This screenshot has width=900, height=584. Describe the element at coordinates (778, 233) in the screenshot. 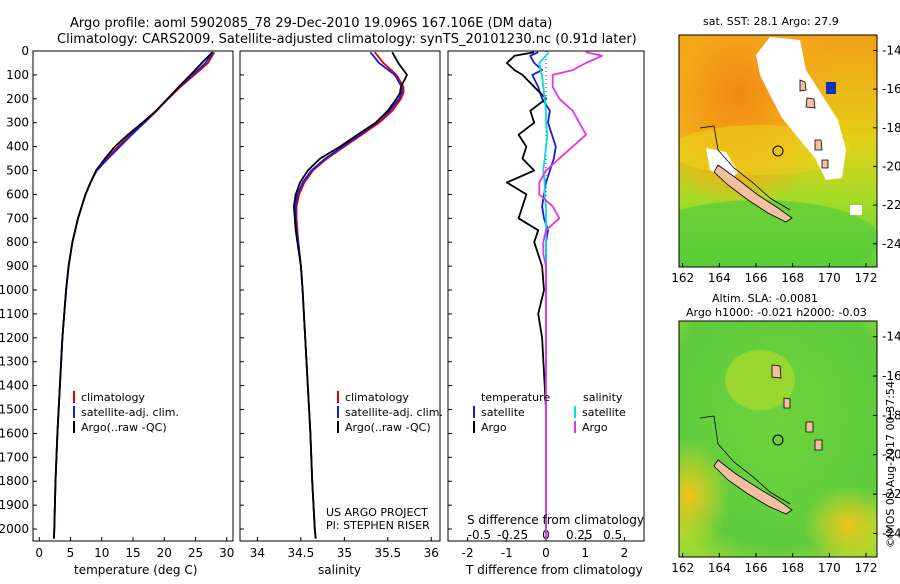

I see `sst-green-south` at that location.